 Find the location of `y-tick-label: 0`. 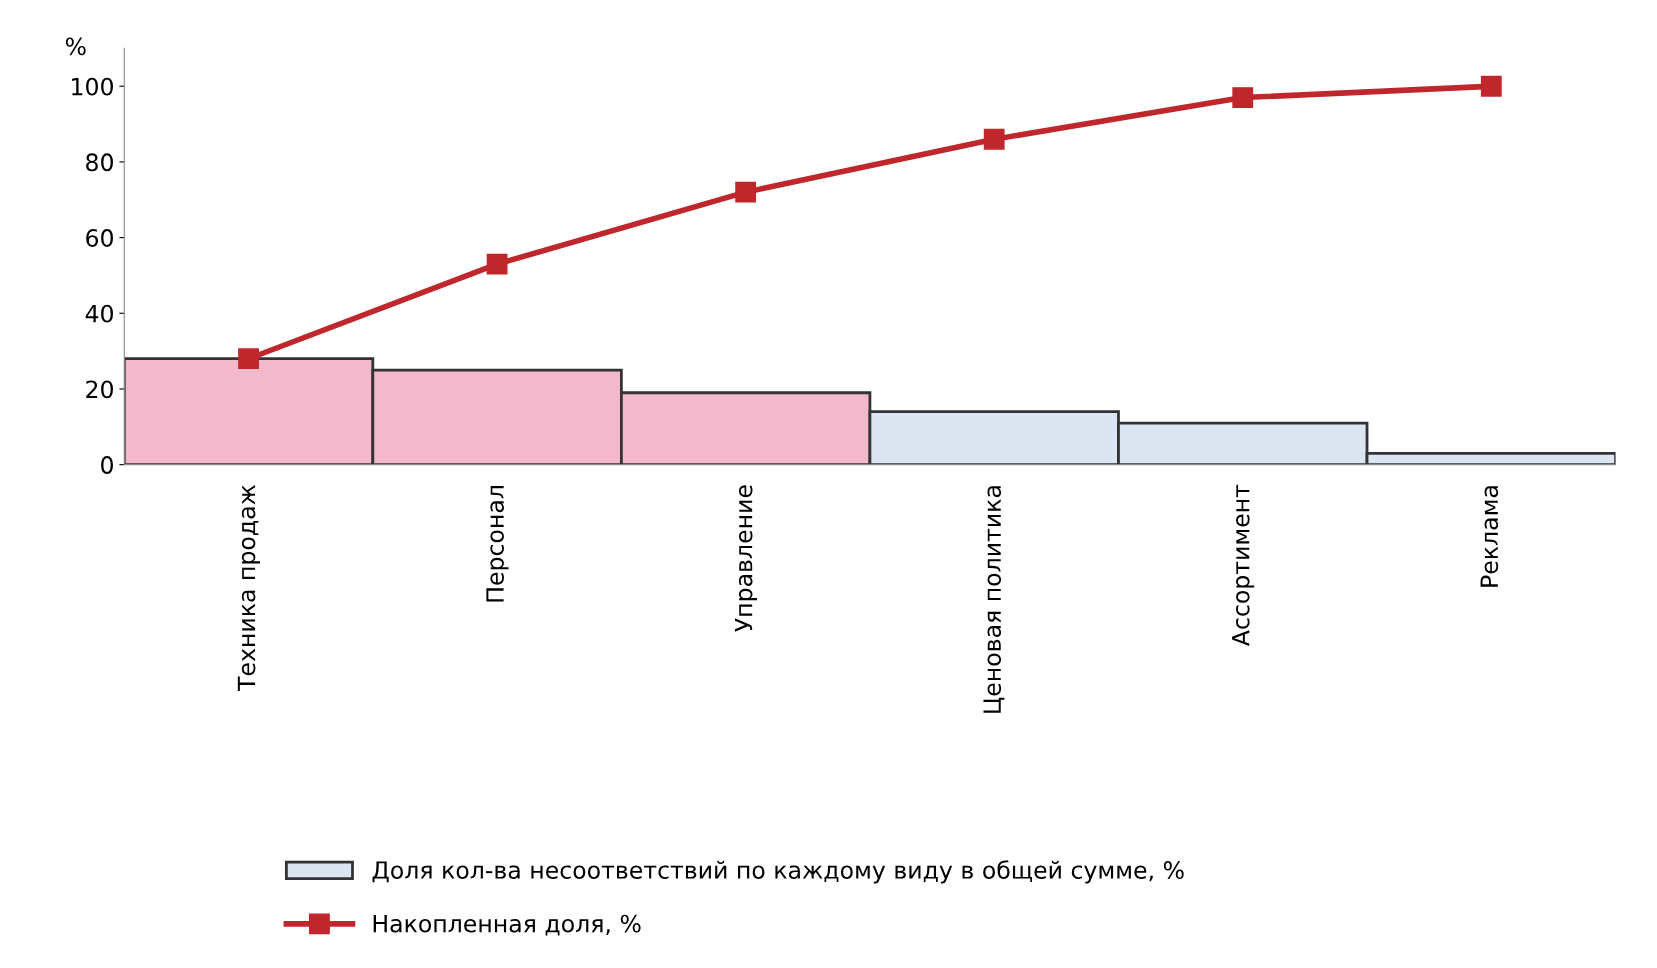

y-tick-label: 0 is located at coordinates (107, 465).